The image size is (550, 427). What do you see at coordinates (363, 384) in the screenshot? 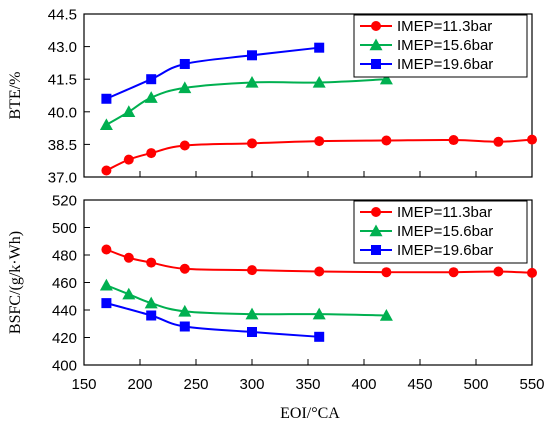
I see `x-tick-label: 400` at bounding box center [363, 384].